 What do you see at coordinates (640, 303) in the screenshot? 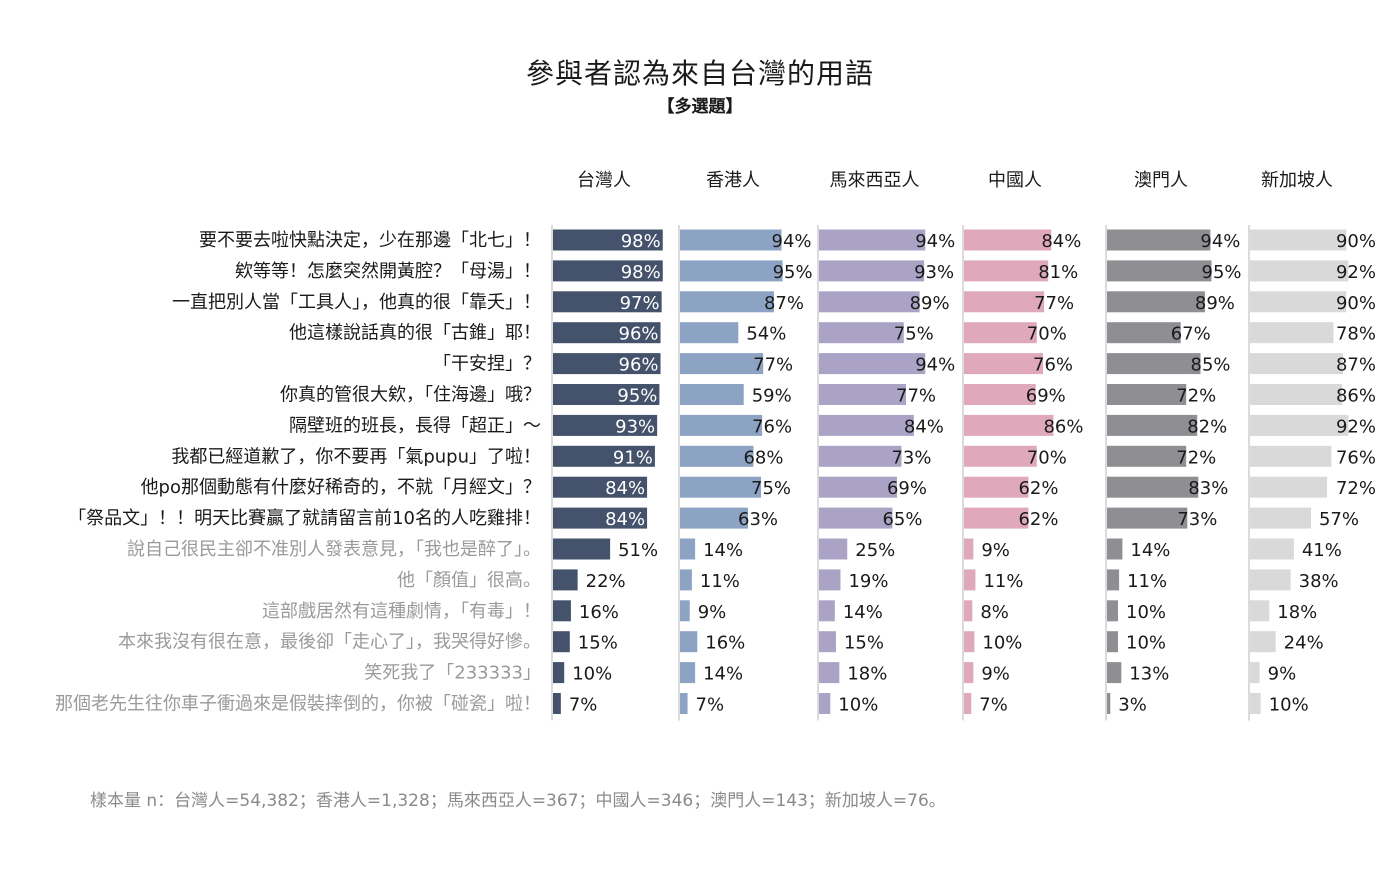
I see `data-label: 97%` at bounding box center [640, 303].